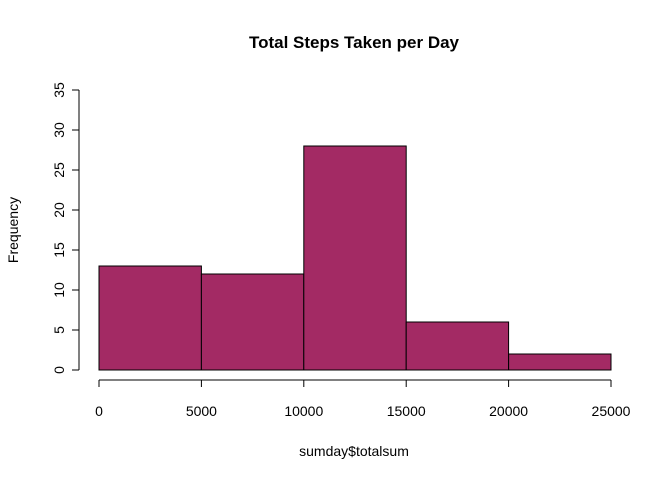 The image size is (672, 480). I want to click on y-axis: 0 5 10 15 20 25 30 35, so click(65, 228).